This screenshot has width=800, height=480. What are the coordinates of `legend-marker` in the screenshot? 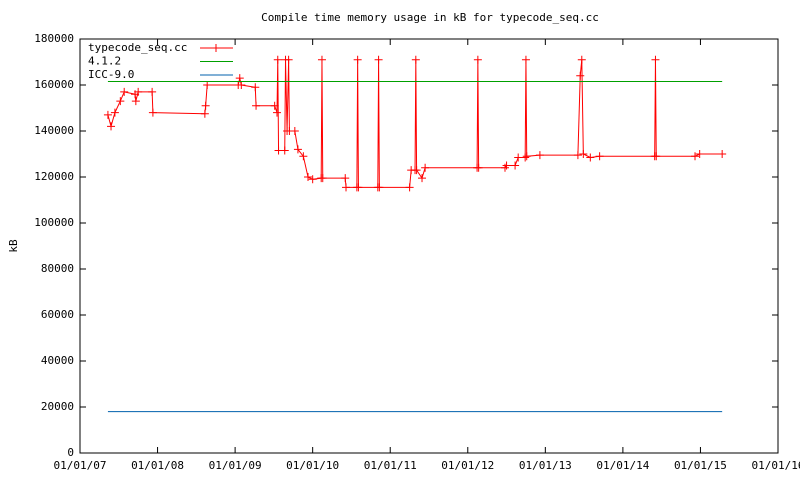 It's located at (216, 48).